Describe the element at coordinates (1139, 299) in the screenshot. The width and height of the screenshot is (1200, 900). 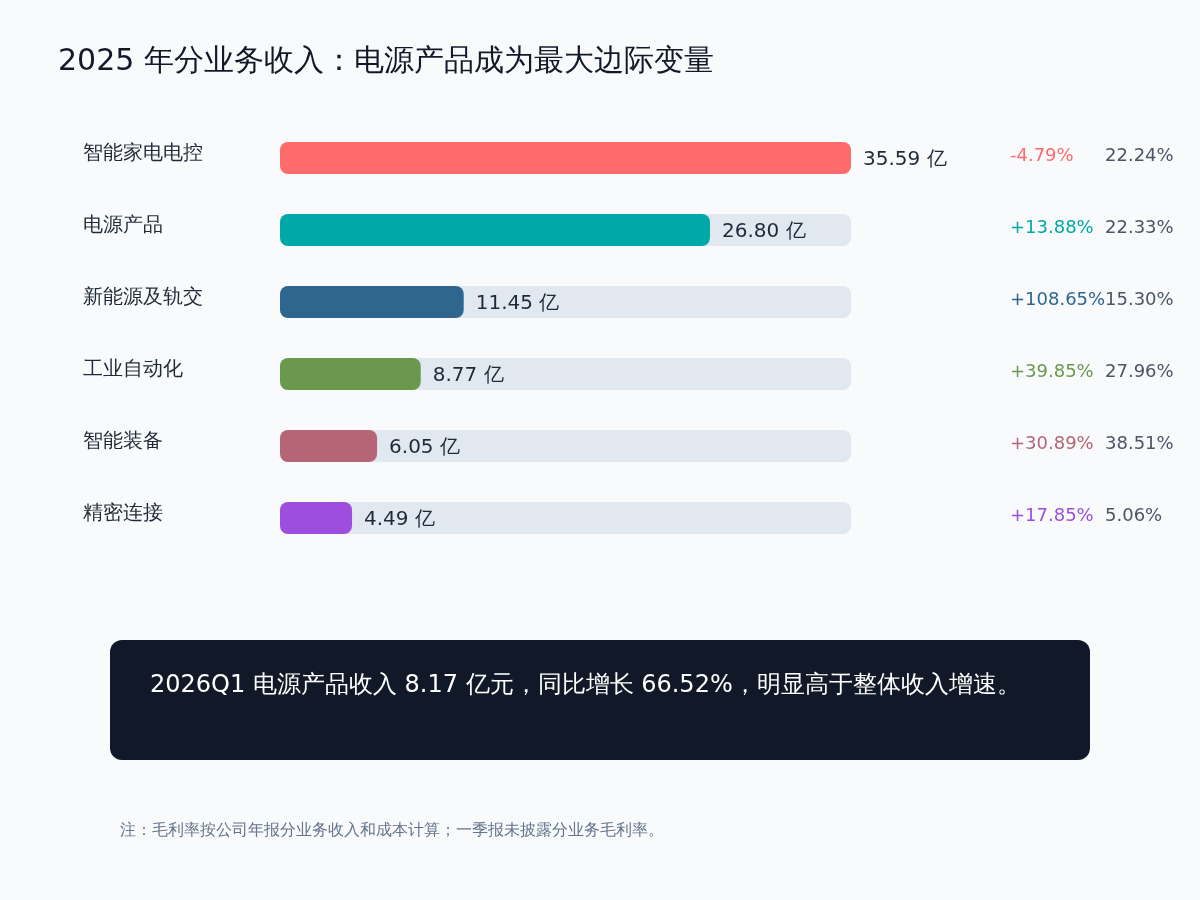
I see `text: 15.30%` at that location.